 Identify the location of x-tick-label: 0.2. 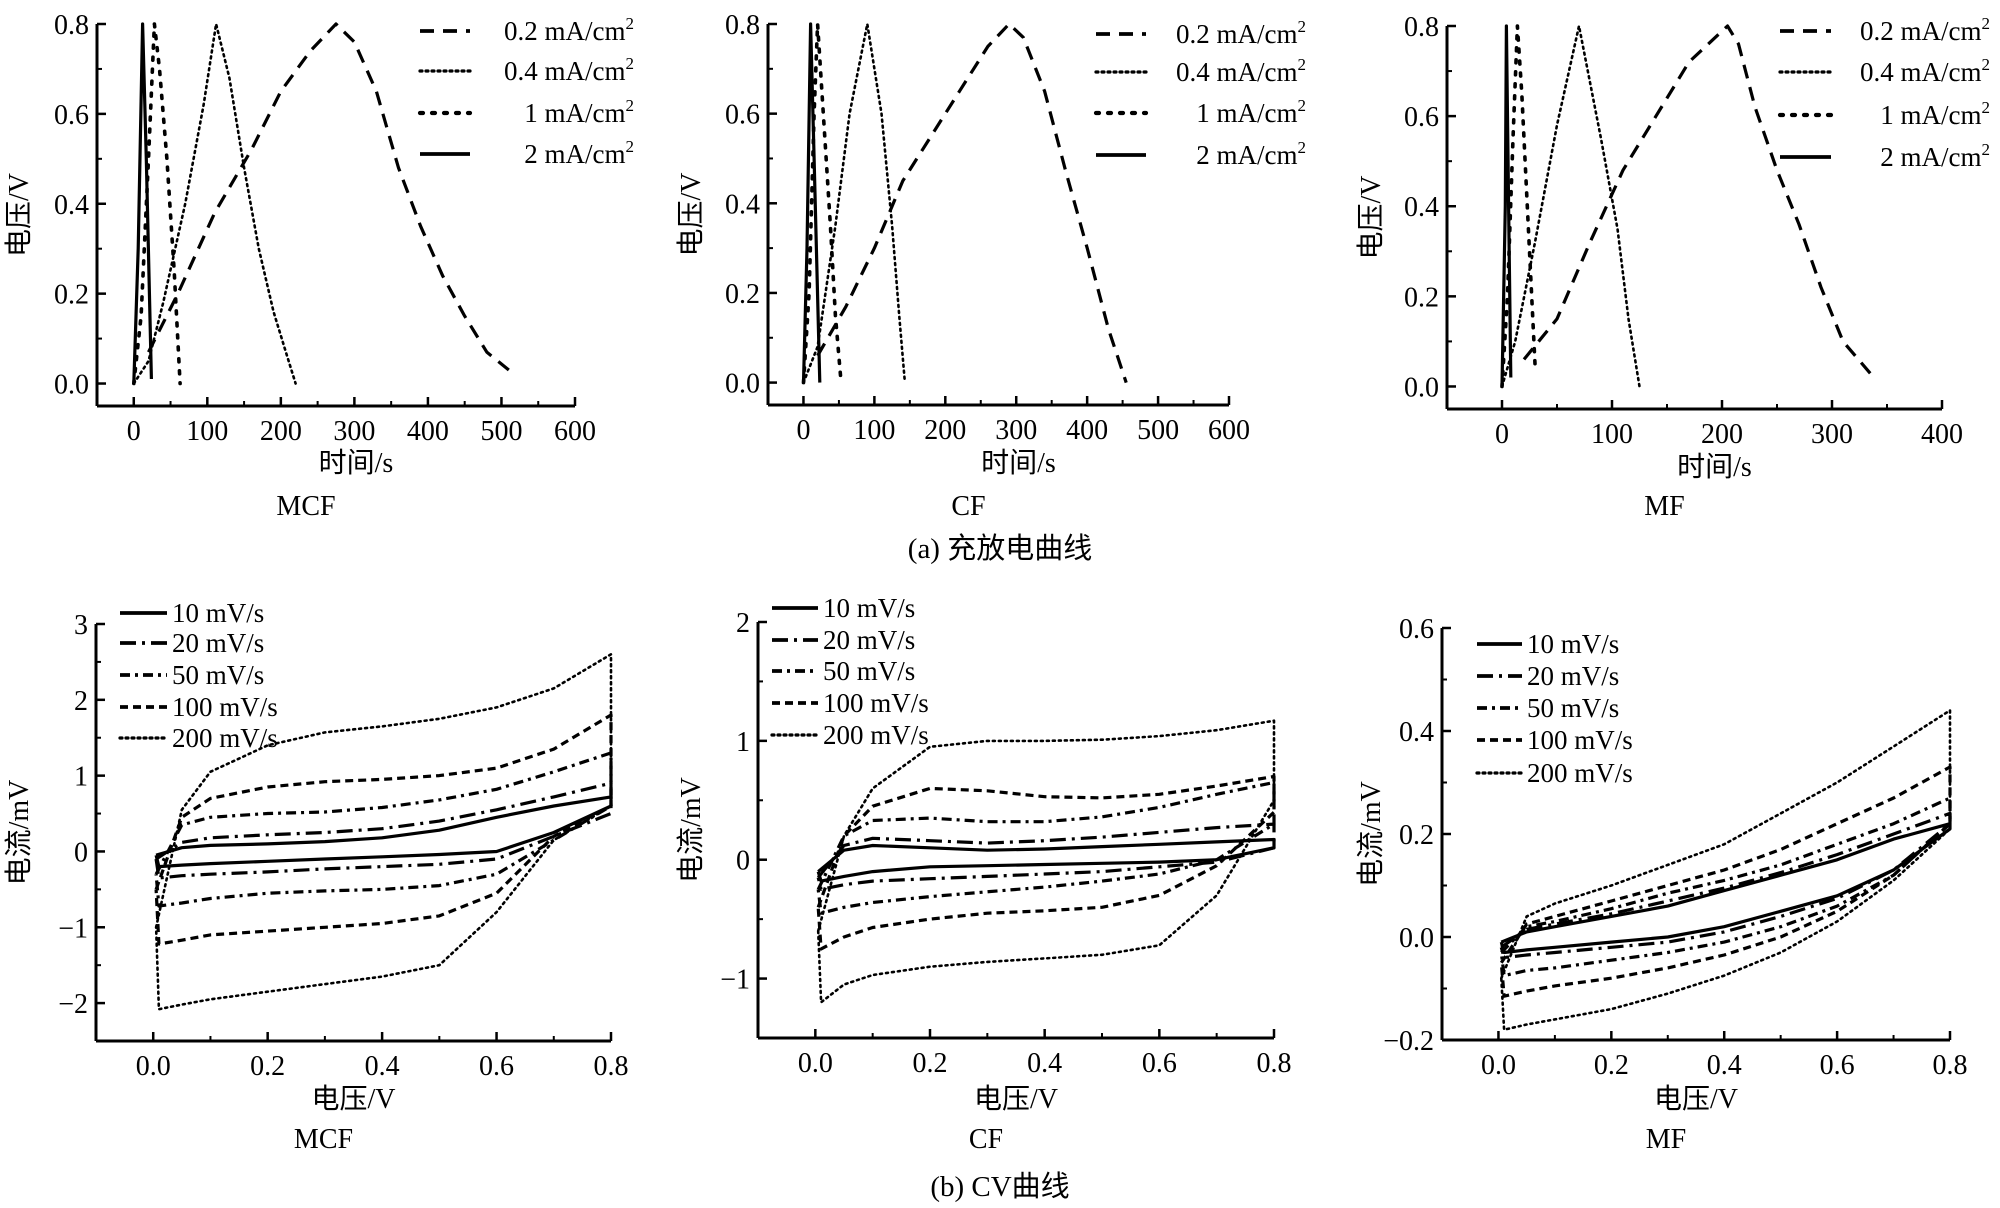
(267, 1066).